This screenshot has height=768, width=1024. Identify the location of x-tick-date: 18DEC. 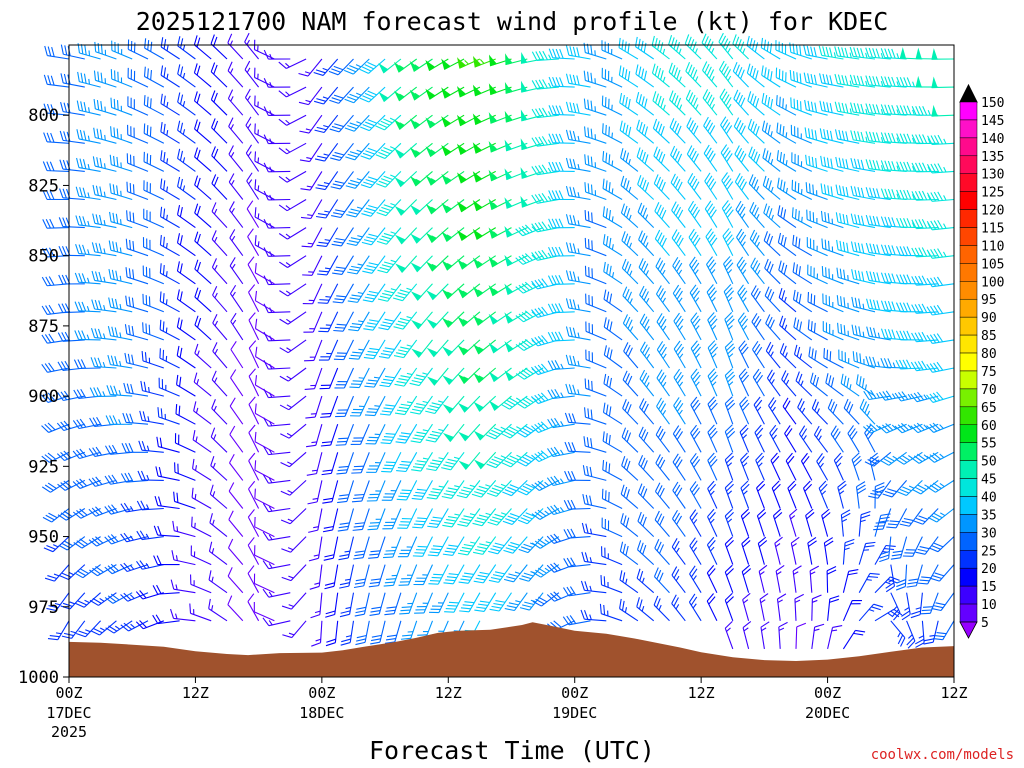
(321, 713).